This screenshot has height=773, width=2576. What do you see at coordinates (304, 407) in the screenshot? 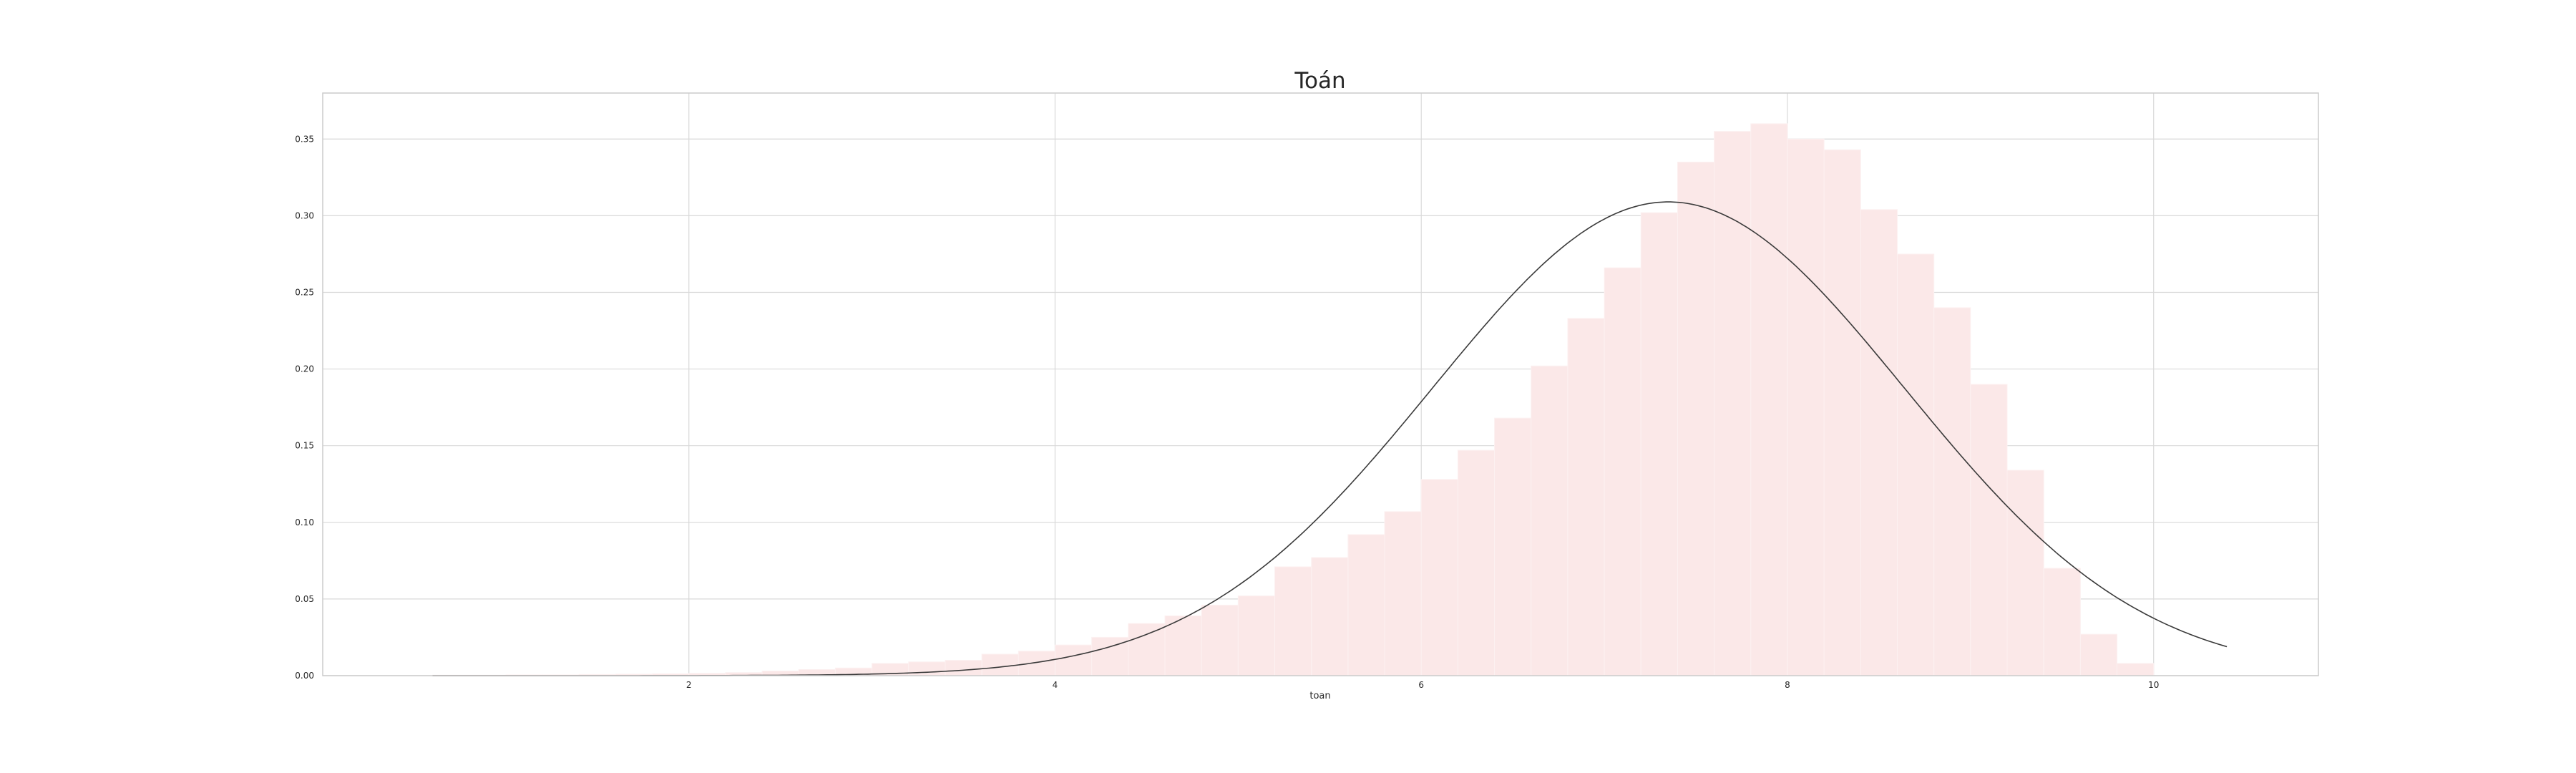
I see `y-tick-labels: 0.00 0.05 0.10 0.15 0.20 0.25 0.30 0.35` at bounding box center [304, 407].